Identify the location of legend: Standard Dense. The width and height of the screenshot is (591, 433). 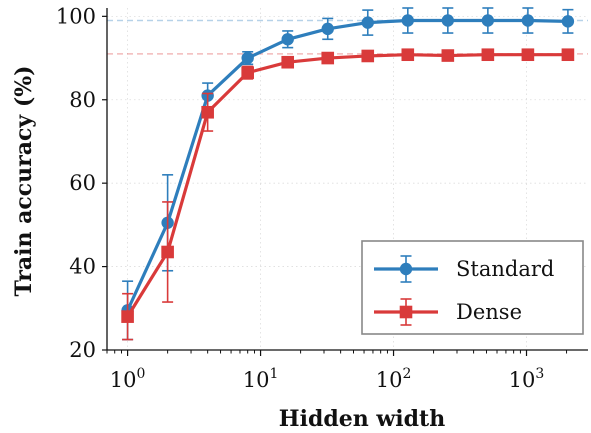
(472, 287).